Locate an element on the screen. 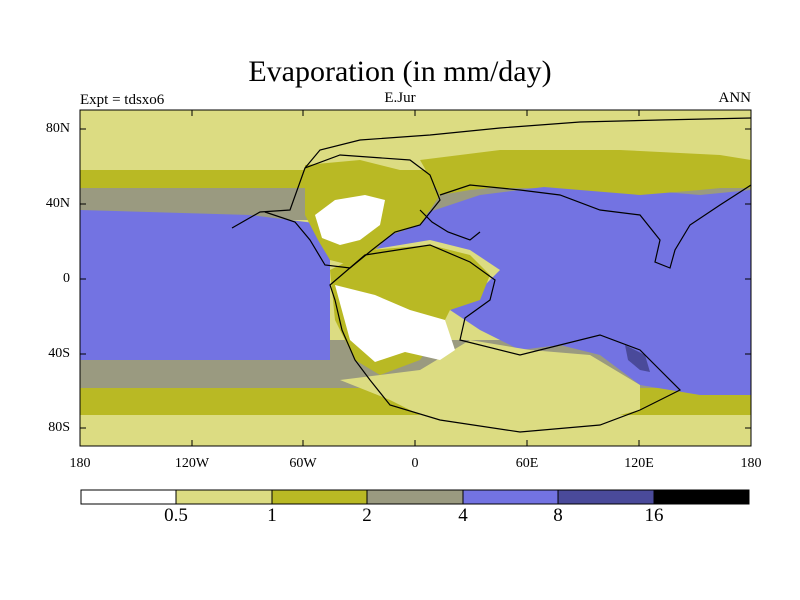  coastline-north-america is located at coordinates (336, 211).